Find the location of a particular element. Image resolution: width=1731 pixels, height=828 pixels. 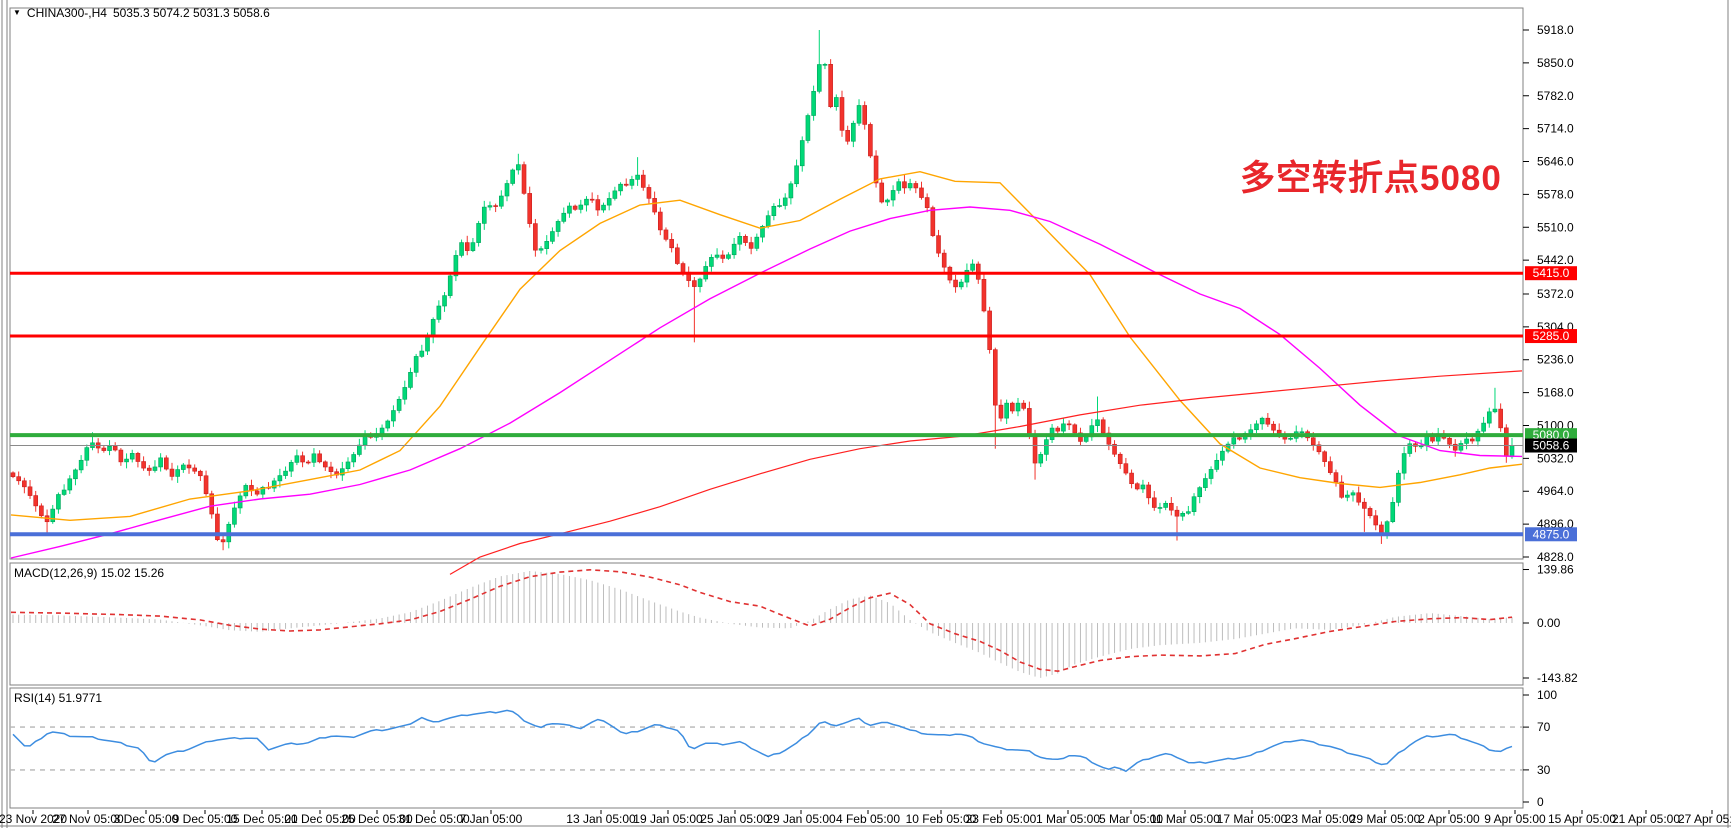

macd-histogram is located at coordinates (762, 624).